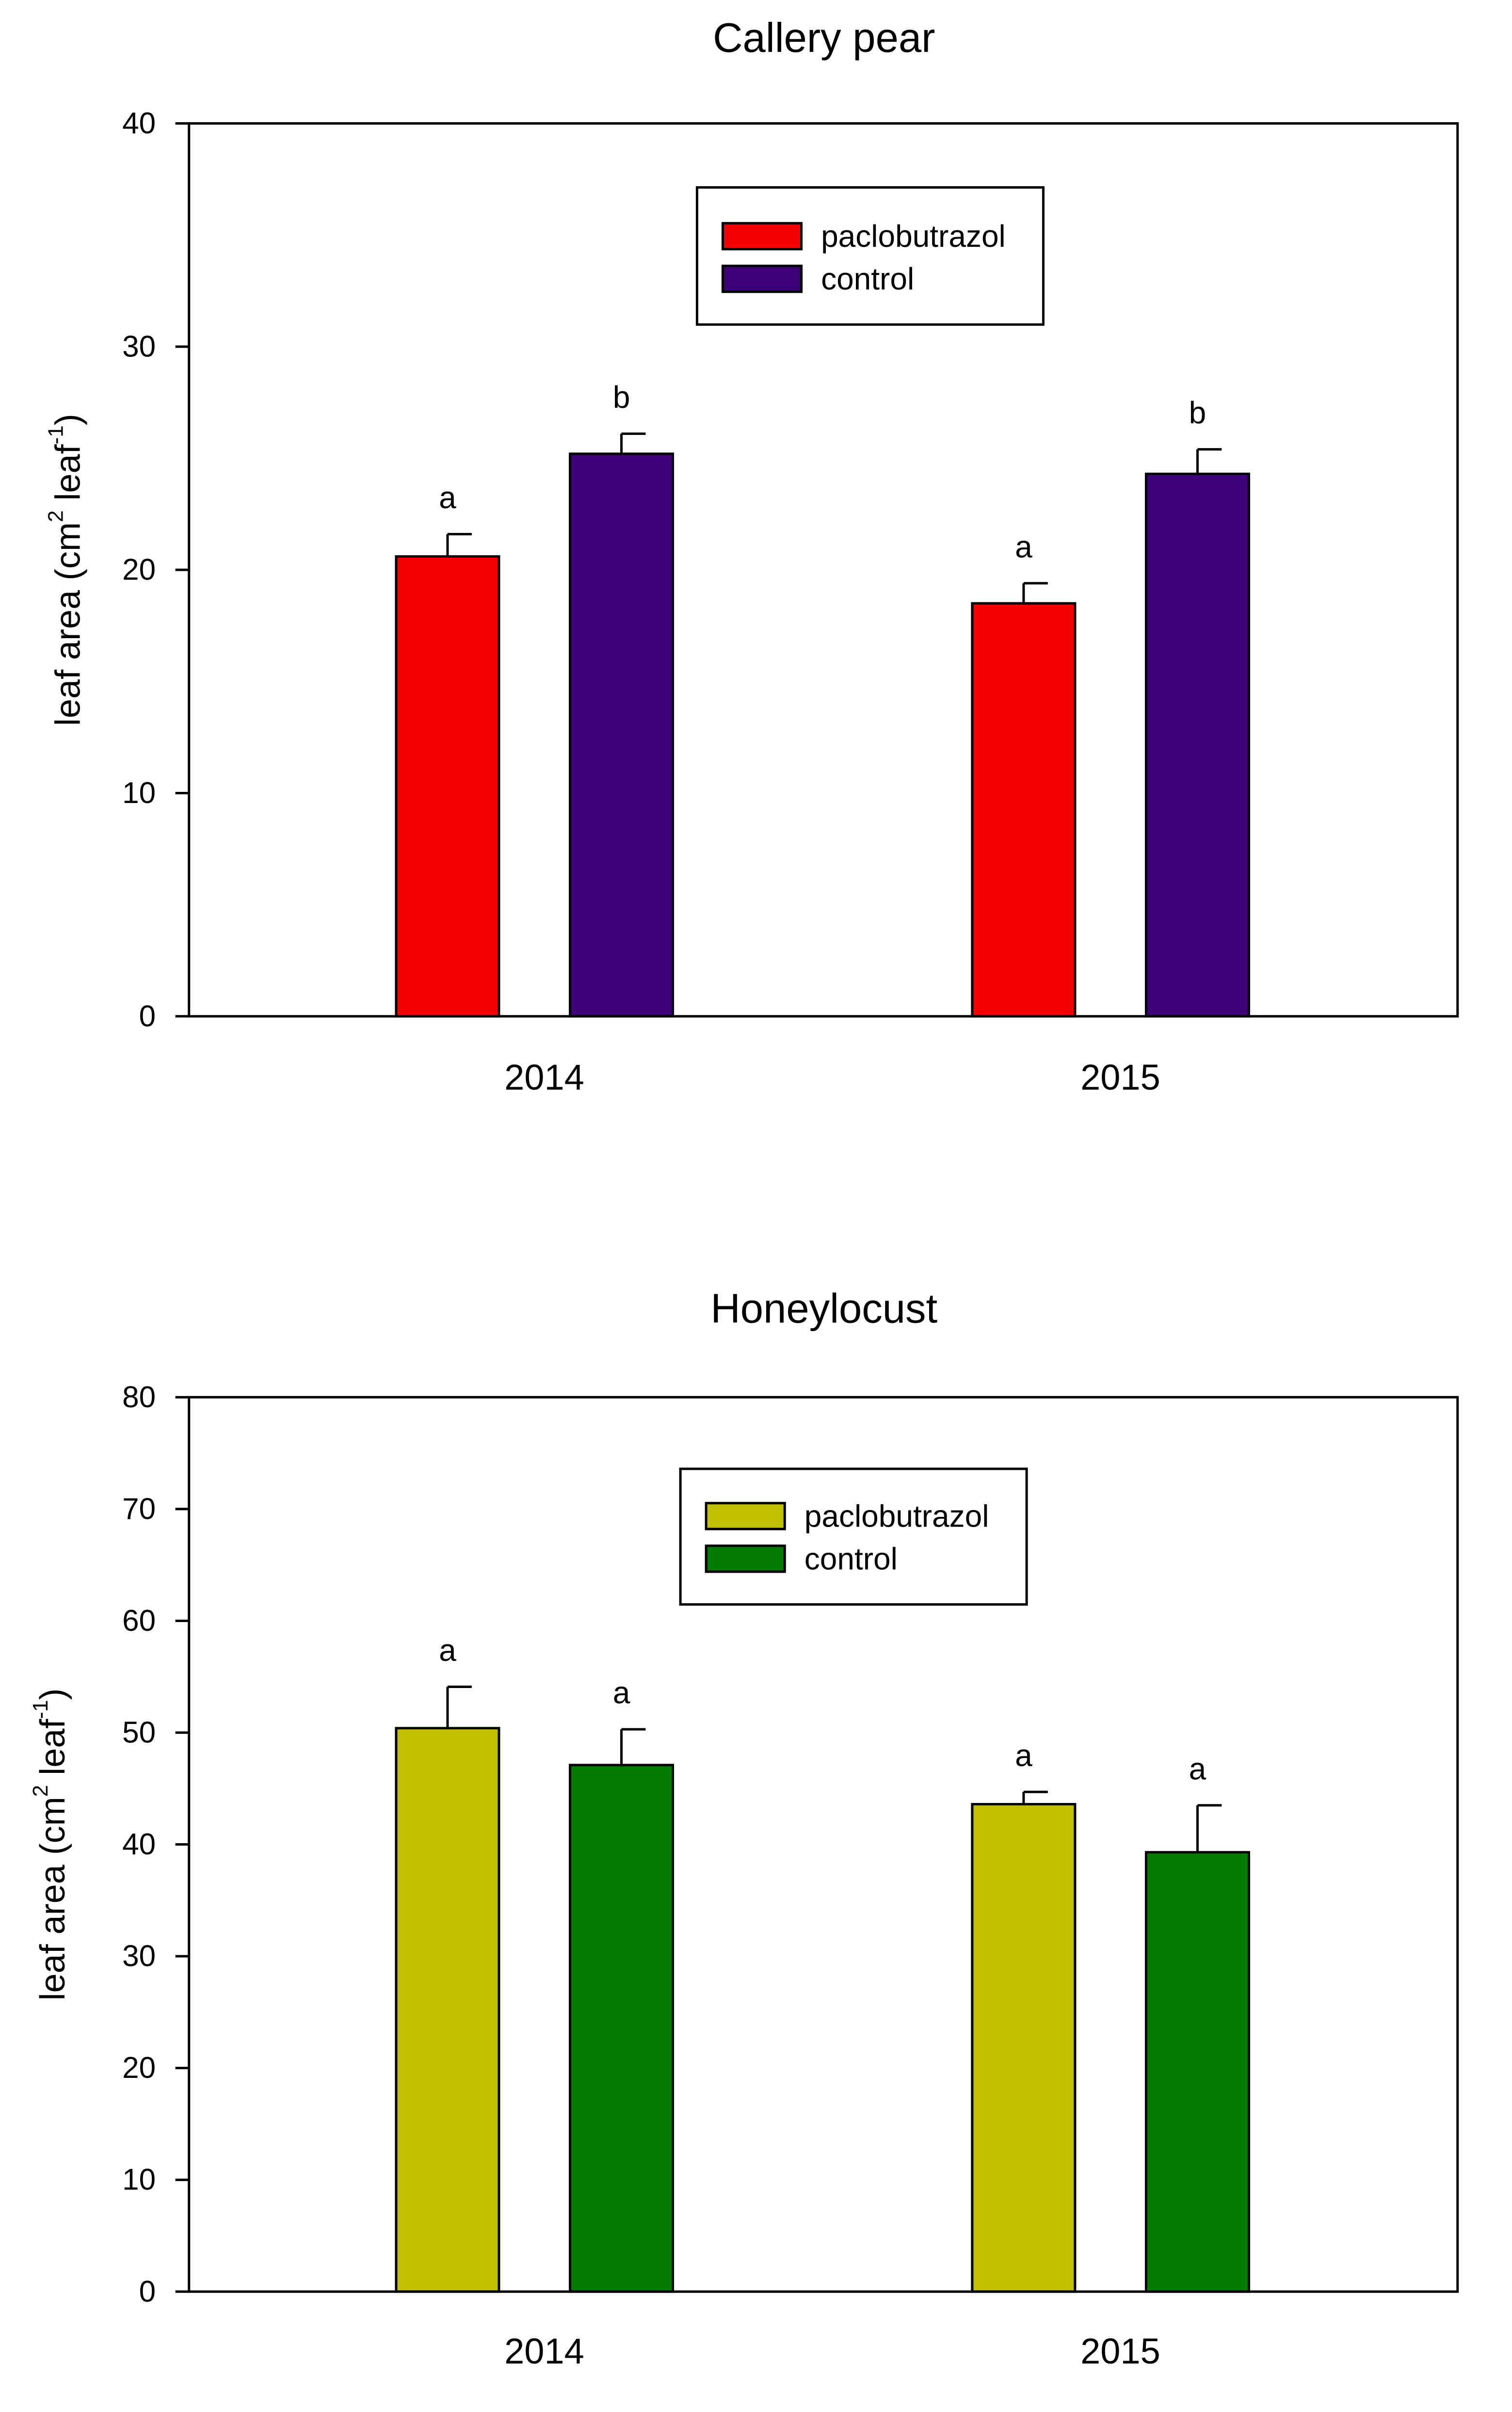 This screenshot has height=2412, width=1512. I want to click on y-tick-label: 60, so click(139, 1621).